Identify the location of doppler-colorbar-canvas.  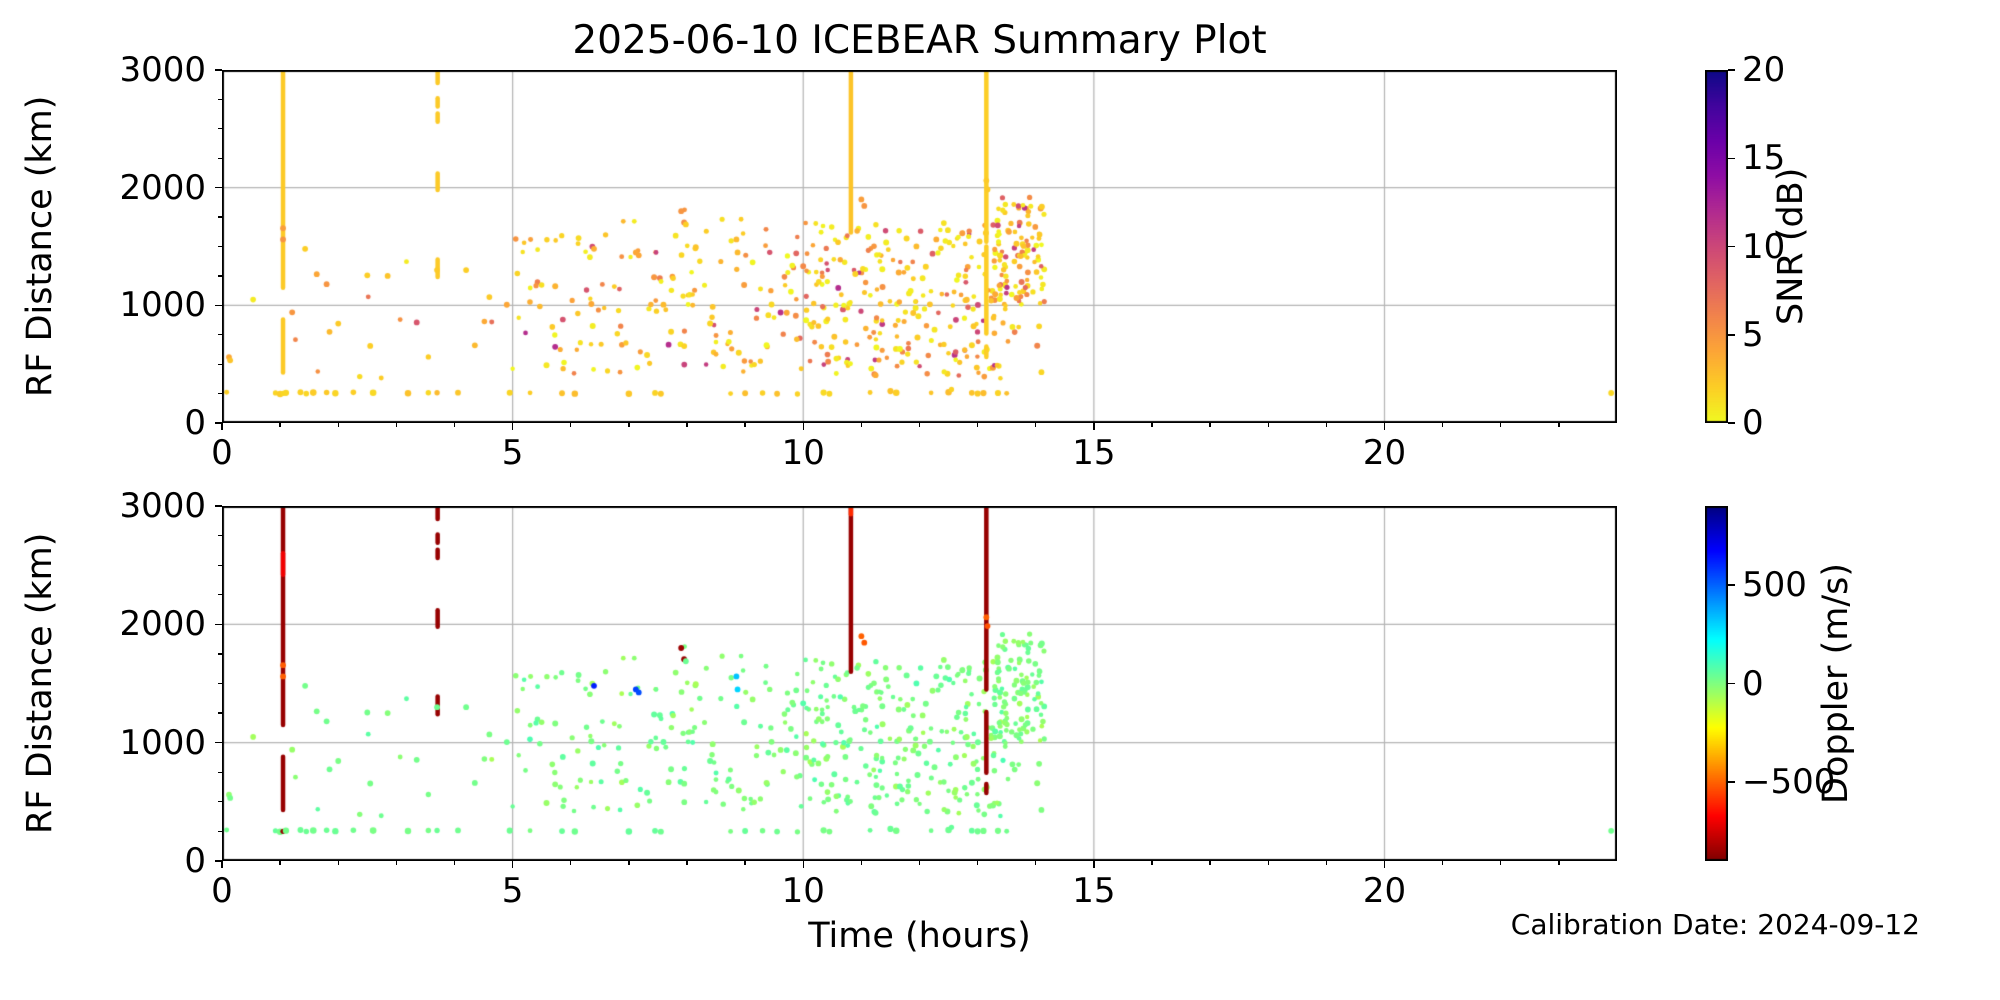
(1716, 683).